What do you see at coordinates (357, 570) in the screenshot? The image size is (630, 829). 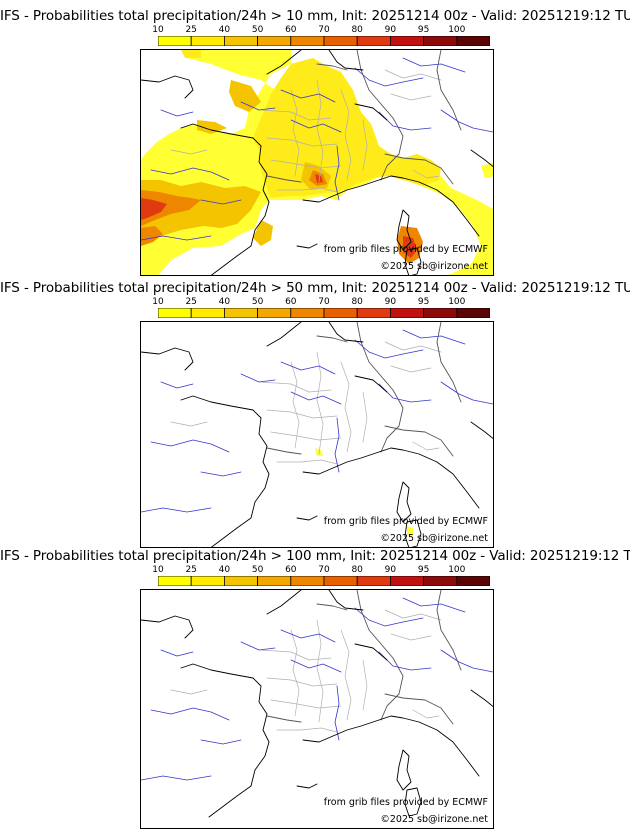 I see `colorbar-tick-label: 80` at bounding box center [357, 570].